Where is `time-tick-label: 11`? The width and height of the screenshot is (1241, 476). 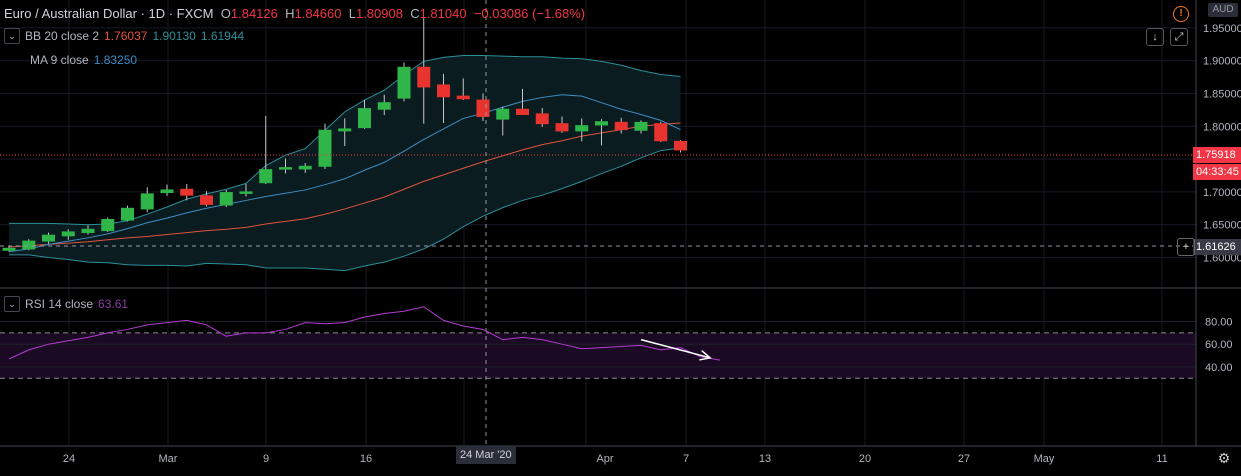 time-tick-label: 11 is located at coordinates (1161, 459).